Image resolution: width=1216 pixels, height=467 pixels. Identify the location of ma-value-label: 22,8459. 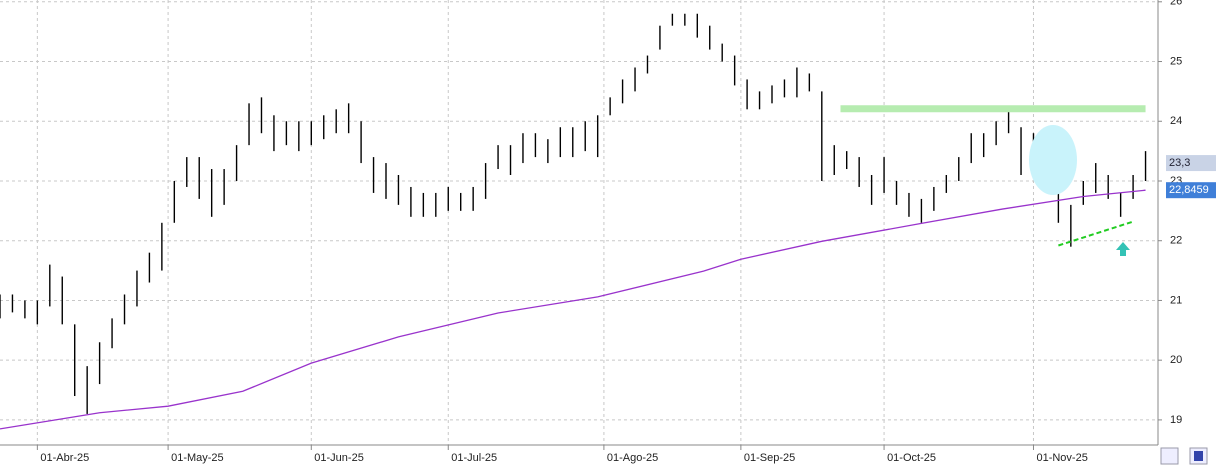
(1189, 190).